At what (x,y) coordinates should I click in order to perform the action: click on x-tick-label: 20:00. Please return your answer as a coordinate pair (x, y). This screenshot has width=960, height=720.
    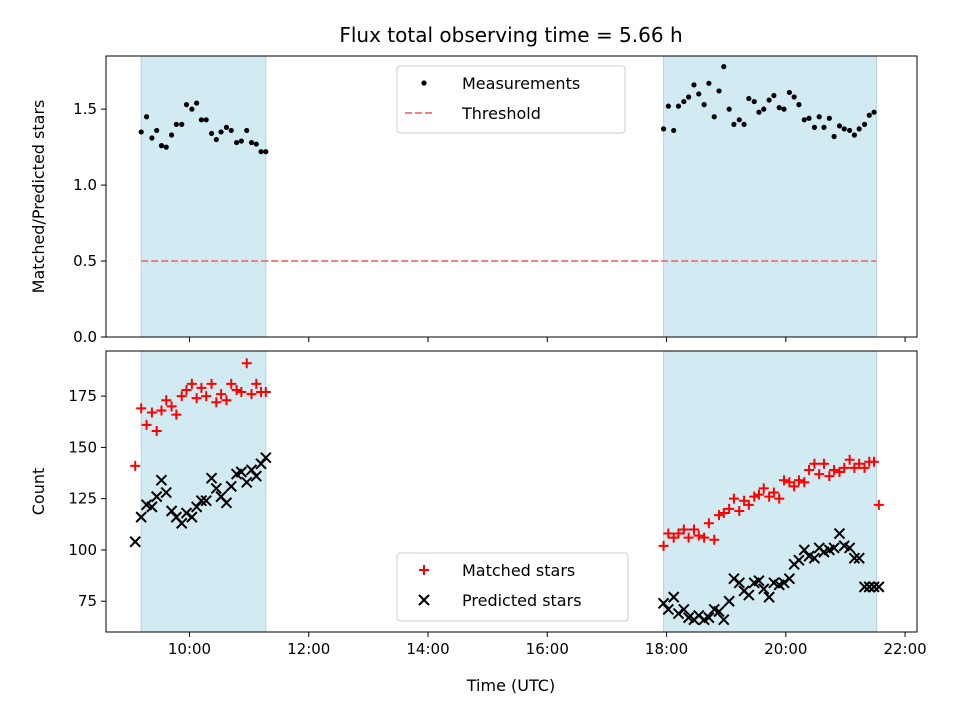
    Looking at the image, I should click on (785, 649).